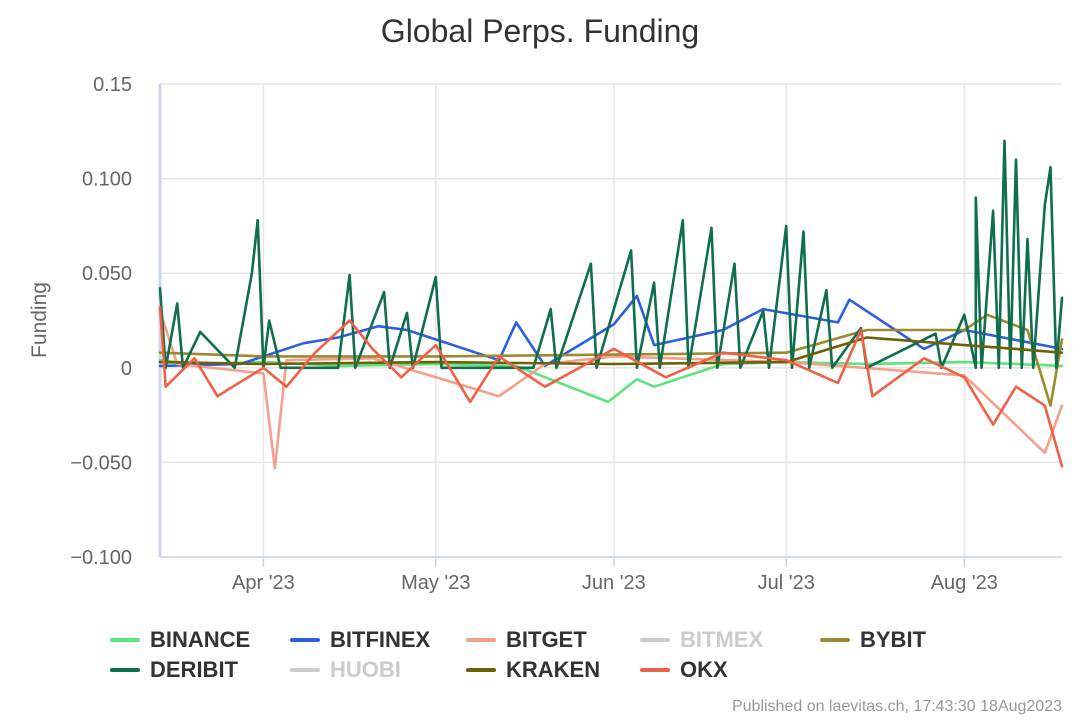  What do you see at coordinates (893, 639) in the screenshot?
I see `legend-label: BYBIT` at bounding box center [893, 639].